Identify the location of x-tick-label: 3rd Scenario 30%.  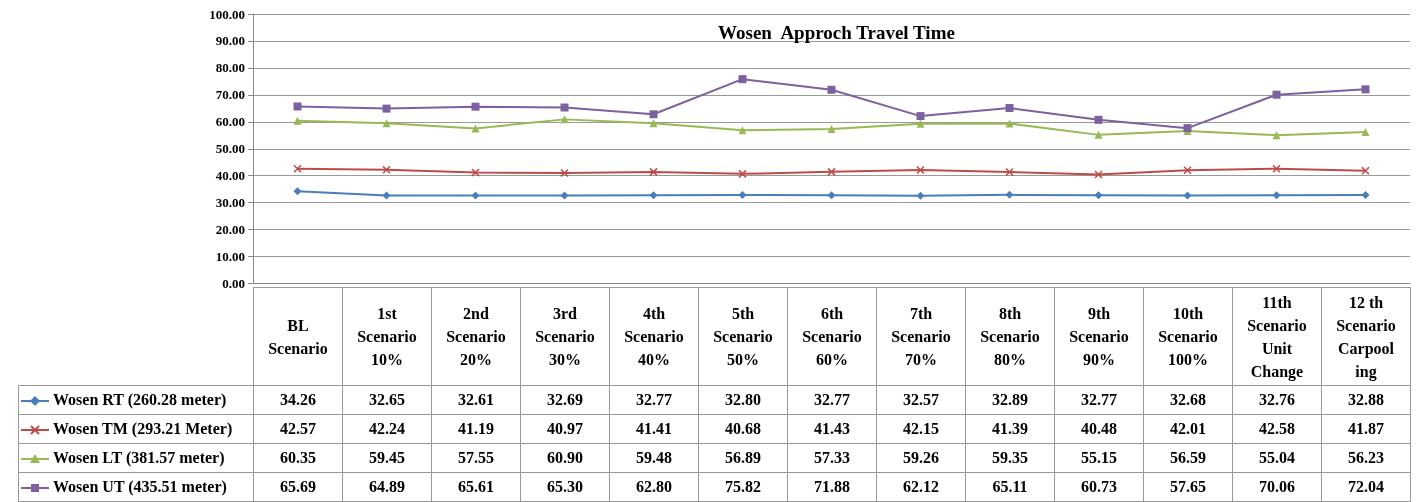
(565, 336).